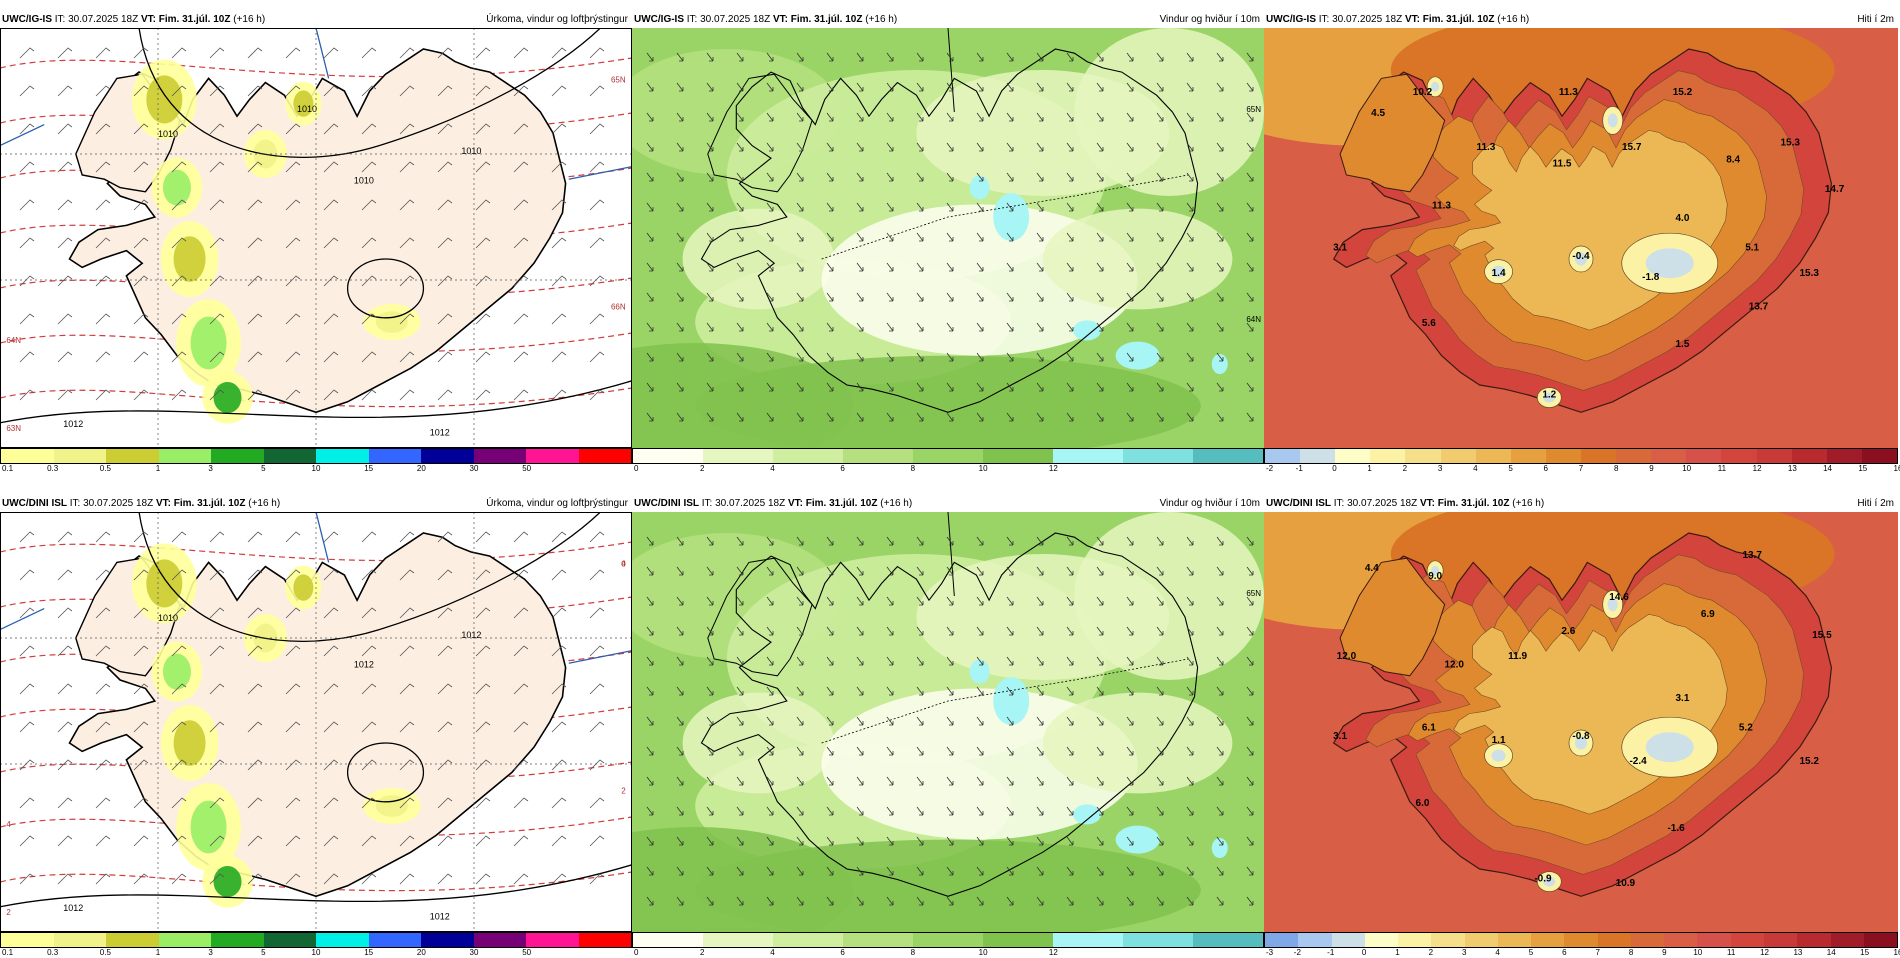 The height and width of the screenshot is (958, 1900). Describe the element at coordinates (1473, 503) in the screenshot. I see `vt-value: Fim. 31.júl. 10Z` at that location.